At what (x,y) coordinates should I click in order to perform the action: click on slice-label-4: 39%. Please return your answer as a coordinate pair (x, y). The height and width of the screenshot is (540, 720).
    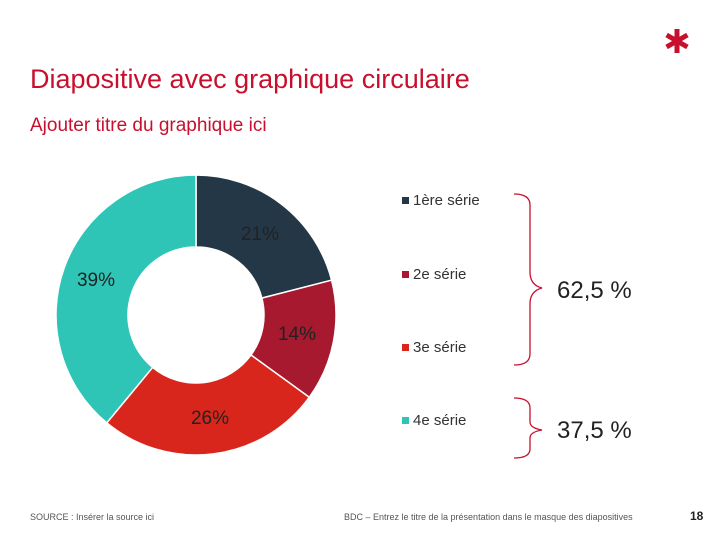
    Looking at the image, I should click on (96, 280).